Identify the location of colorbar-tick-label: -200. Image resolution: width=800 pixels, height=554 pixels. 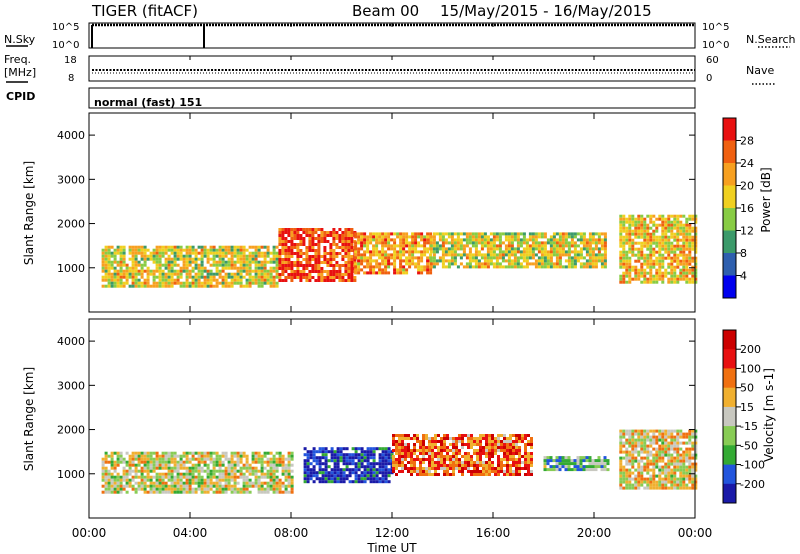
(752, 484).